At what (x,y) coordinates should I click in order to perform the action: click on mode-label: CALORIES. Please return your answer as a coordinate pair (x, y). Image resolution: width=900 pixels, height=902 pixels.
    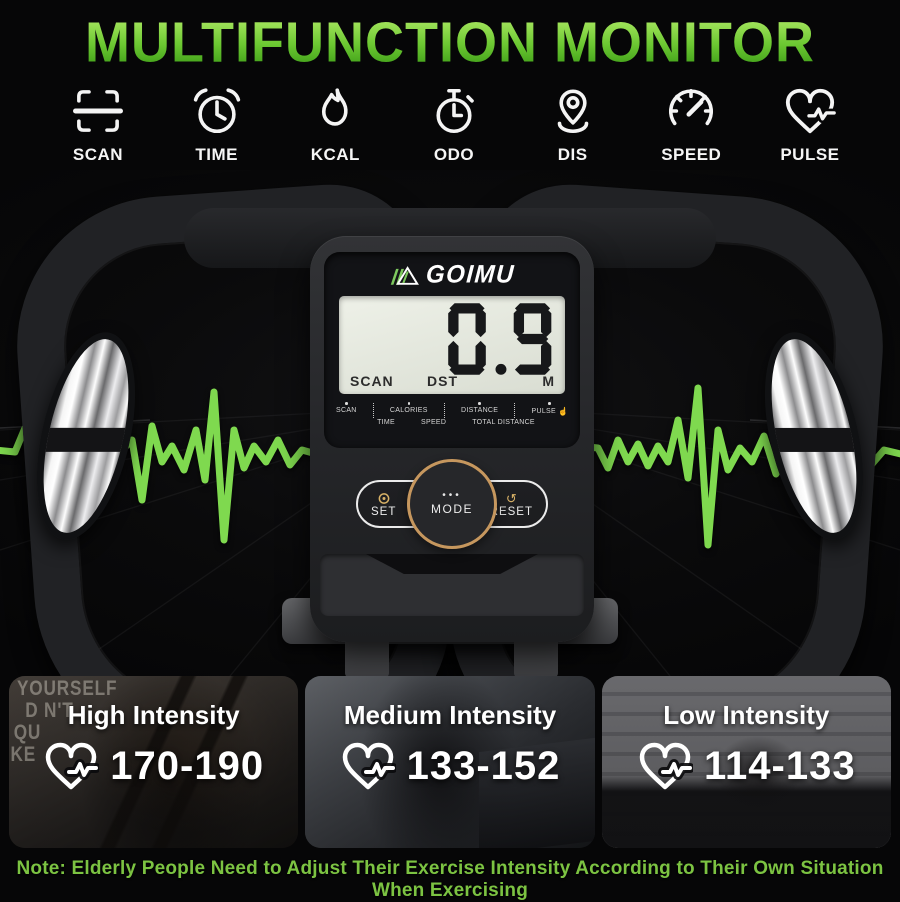
    Looking at the image, I should click on (409, 408).